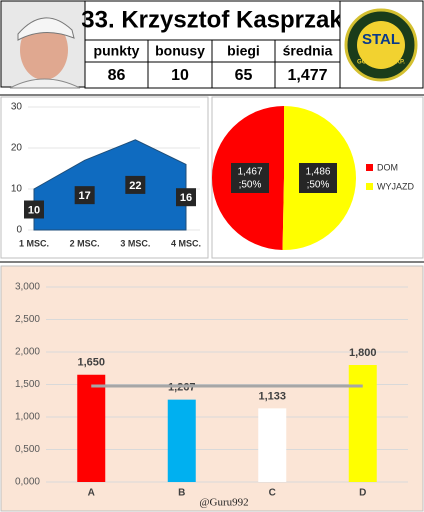 The image size is (424, 512). I want to click on x-tick-label: 2 MSC., so click(85, 243).